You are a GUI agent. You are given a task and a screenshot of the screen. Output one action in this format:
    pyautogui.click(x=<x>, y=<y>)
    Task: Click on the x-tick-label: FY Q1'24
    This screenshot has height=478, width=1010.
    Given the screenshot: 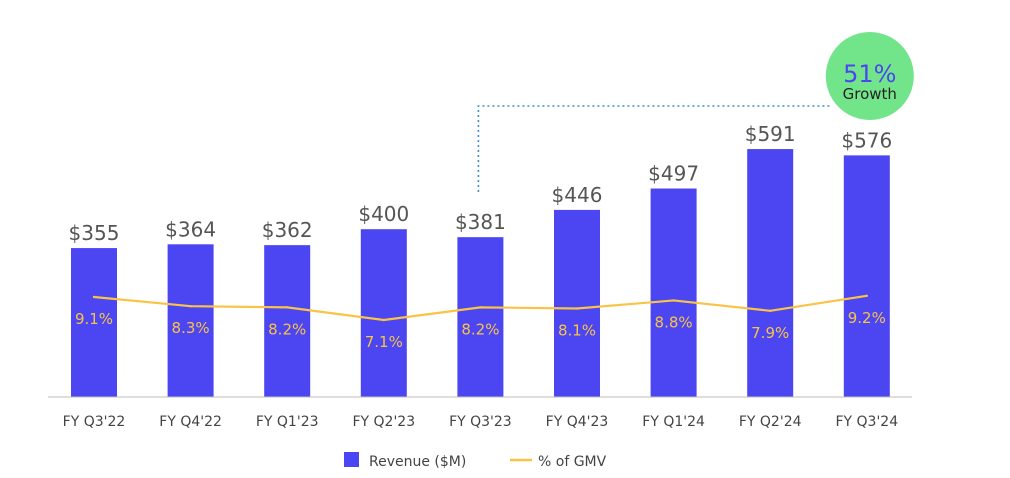 What is the action you would take?
    pyautogui.click(x=673, y=422)
    